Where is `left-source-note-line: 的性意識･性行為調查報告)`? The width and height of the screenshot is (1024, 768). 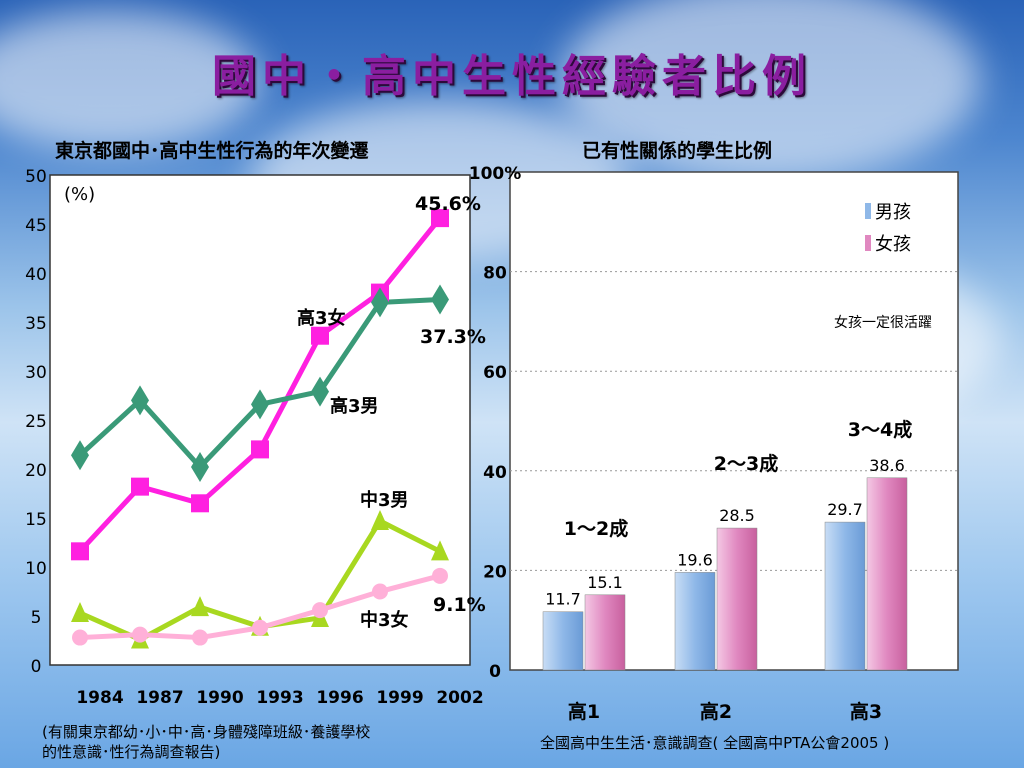
left-source-note-line: 的性意識･性行為調查報告) is located at coordinates (131, 752).